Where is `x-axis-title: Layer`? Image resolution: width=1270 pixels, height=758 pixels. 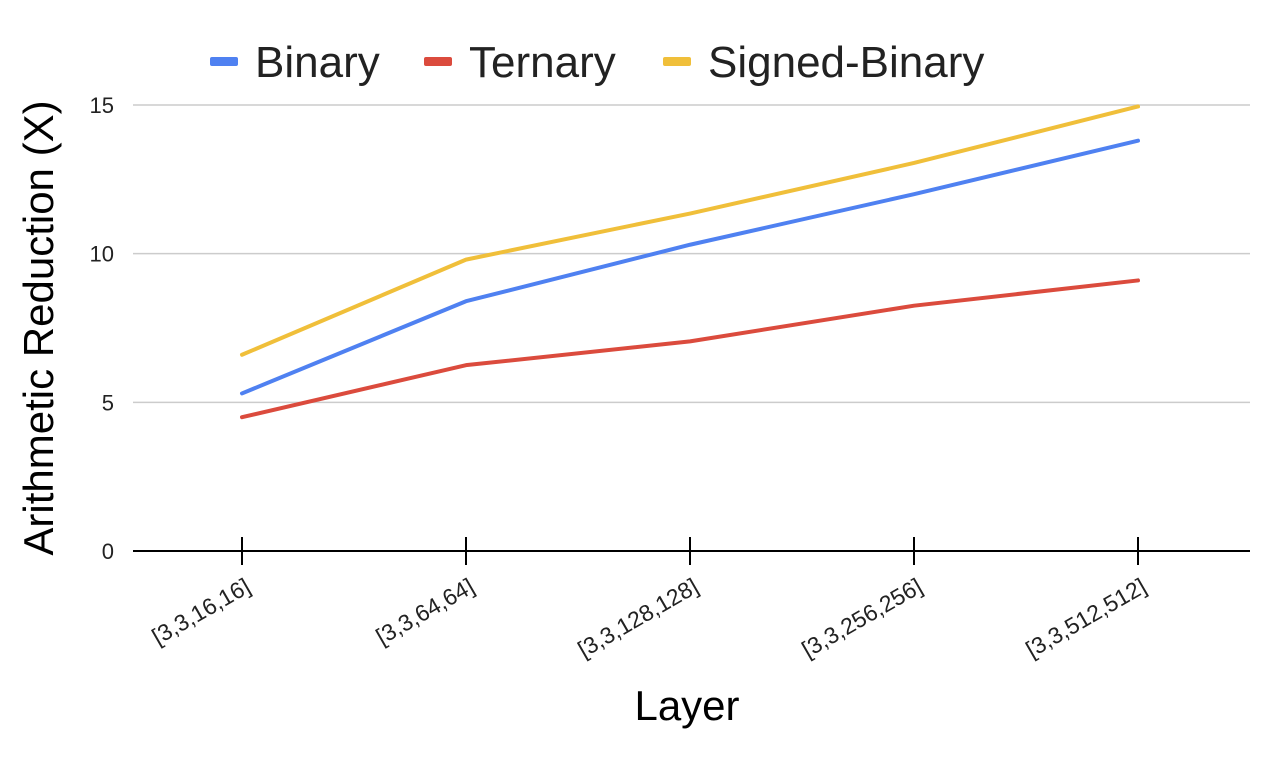
x-axis-title: Layer is located at coordinates (686, 705).